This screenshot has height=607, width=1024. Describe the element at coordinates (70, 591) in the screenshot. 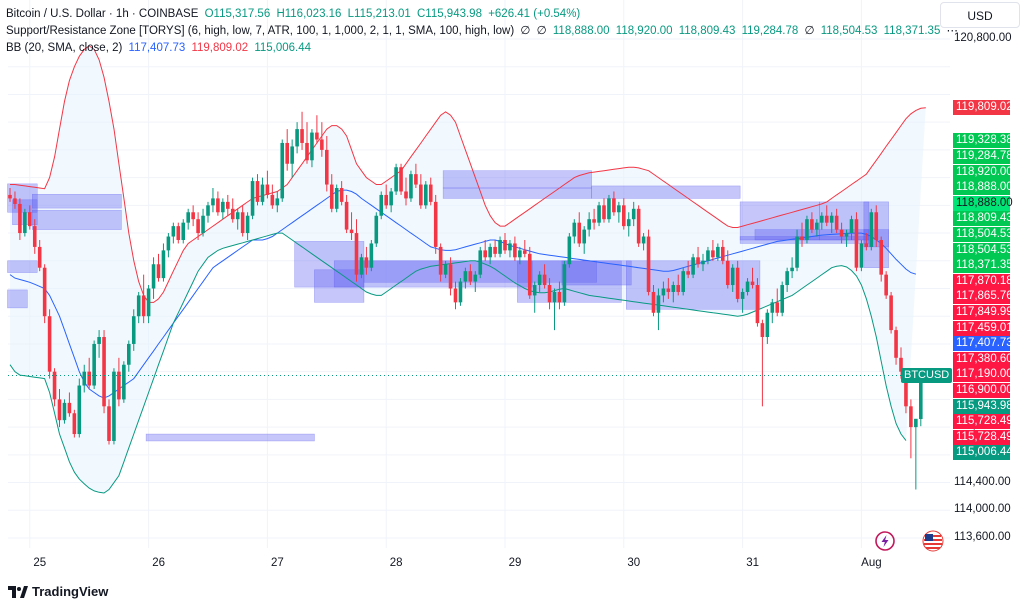

I see `tradingview-brand-text: TradingView` at that location.